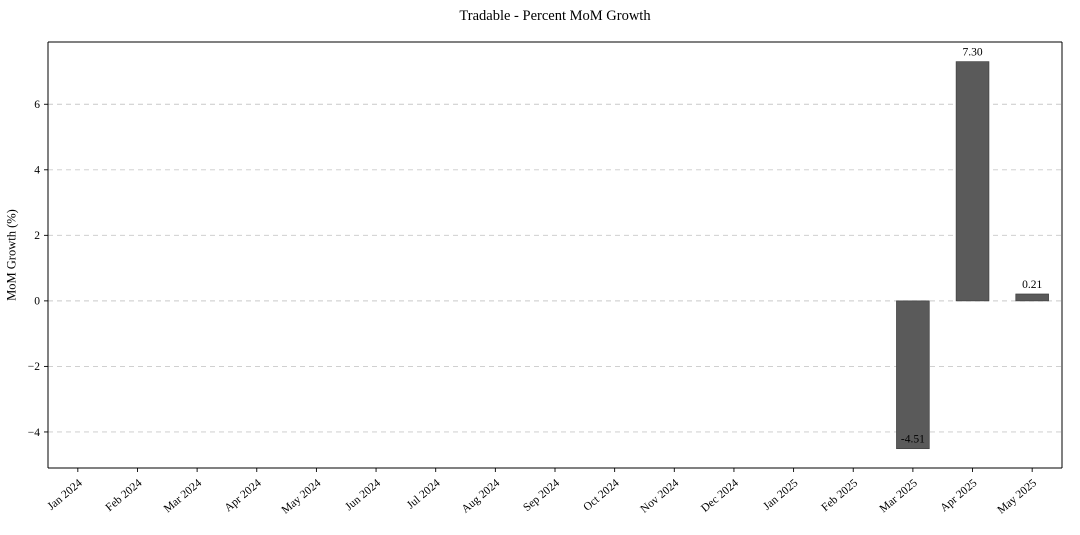 Image resolution: width=1080 pixels, height=535 pixels. I want to click on bar-value-label: 0.21, so click(1032, 285).